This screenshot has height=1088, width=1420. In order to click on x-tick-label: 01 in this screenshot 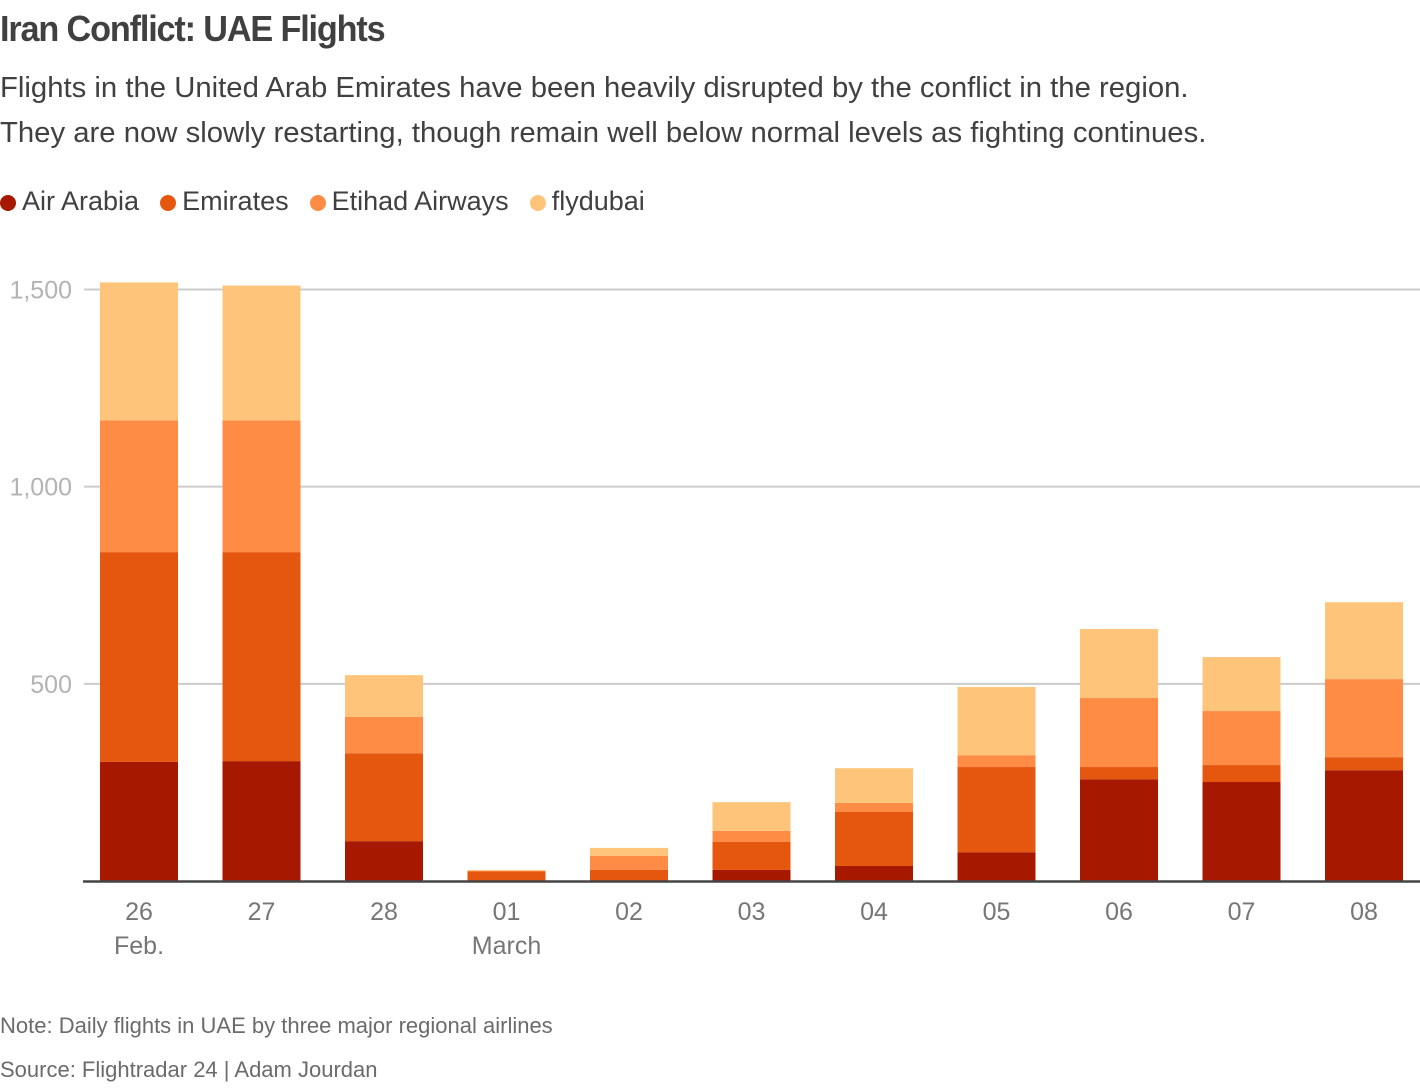, I will do `click(507, 912)`.